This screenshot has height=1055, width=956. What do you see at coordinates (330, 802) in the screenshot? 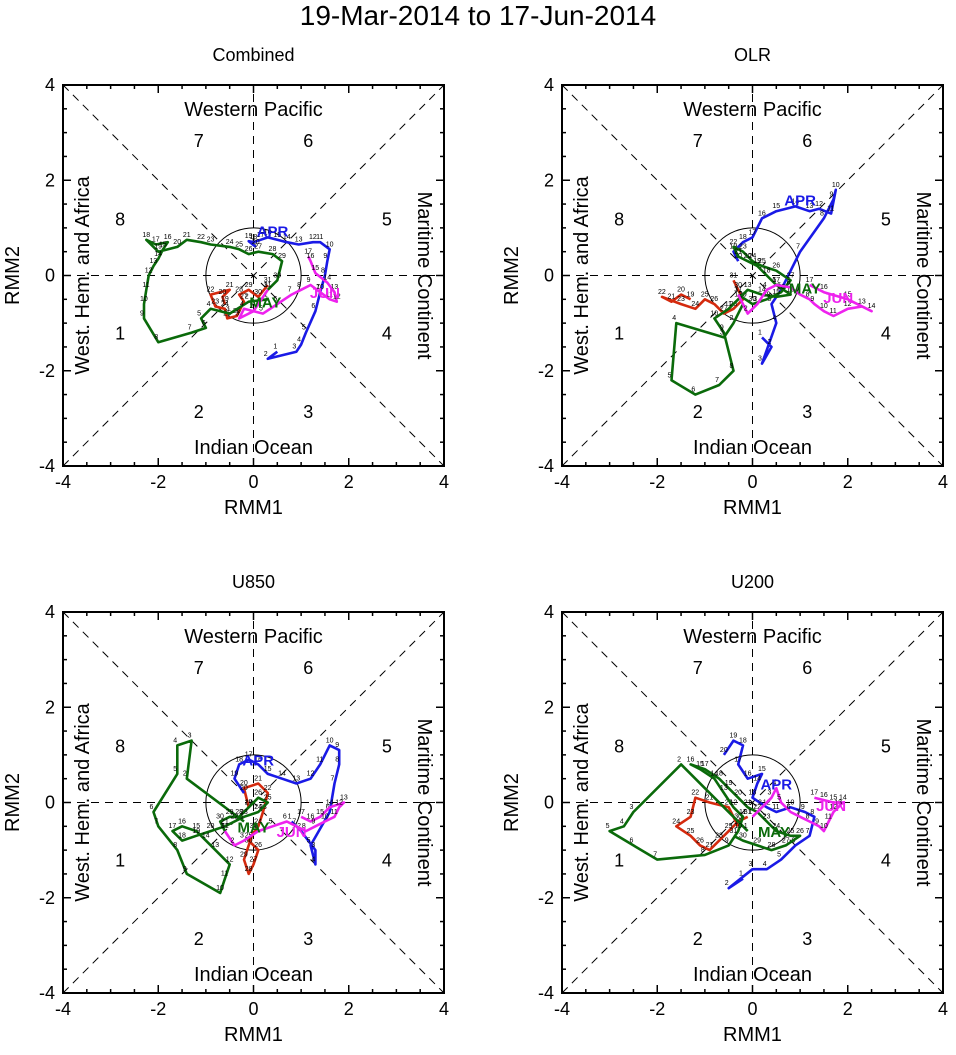
I see `day-label: 14` at bounding box center [330, 802].